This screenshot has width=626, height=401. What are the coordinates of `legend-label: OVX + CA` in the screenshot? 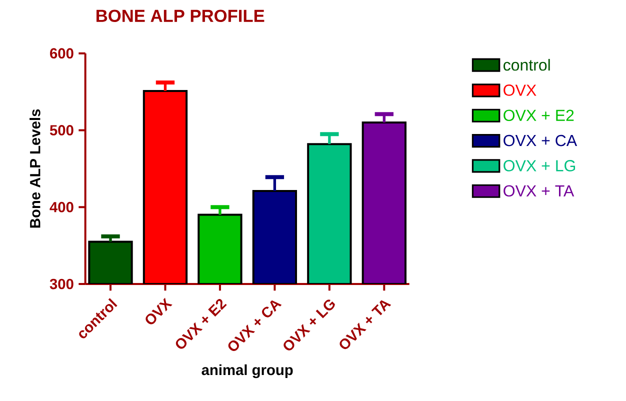 It's located at (541, 140).